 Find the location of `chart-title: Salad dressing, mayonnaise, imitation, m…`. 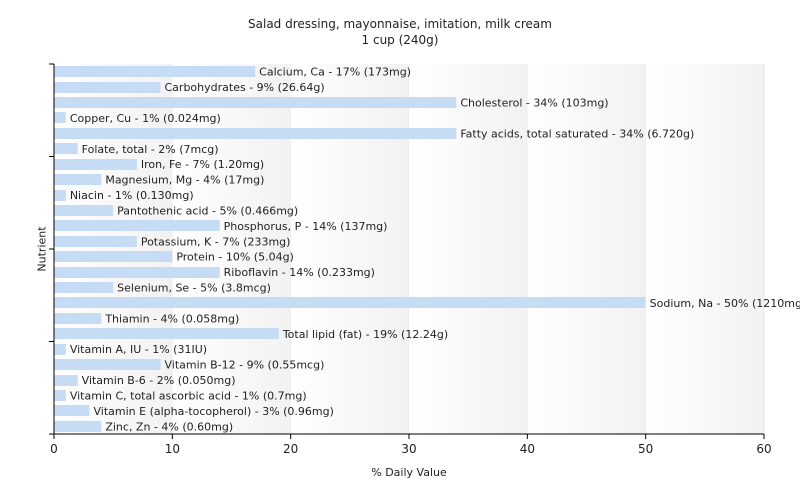

chart-title: Salad dressing, mayonnaise, imitation, m… is located at coordinates (400, 32).